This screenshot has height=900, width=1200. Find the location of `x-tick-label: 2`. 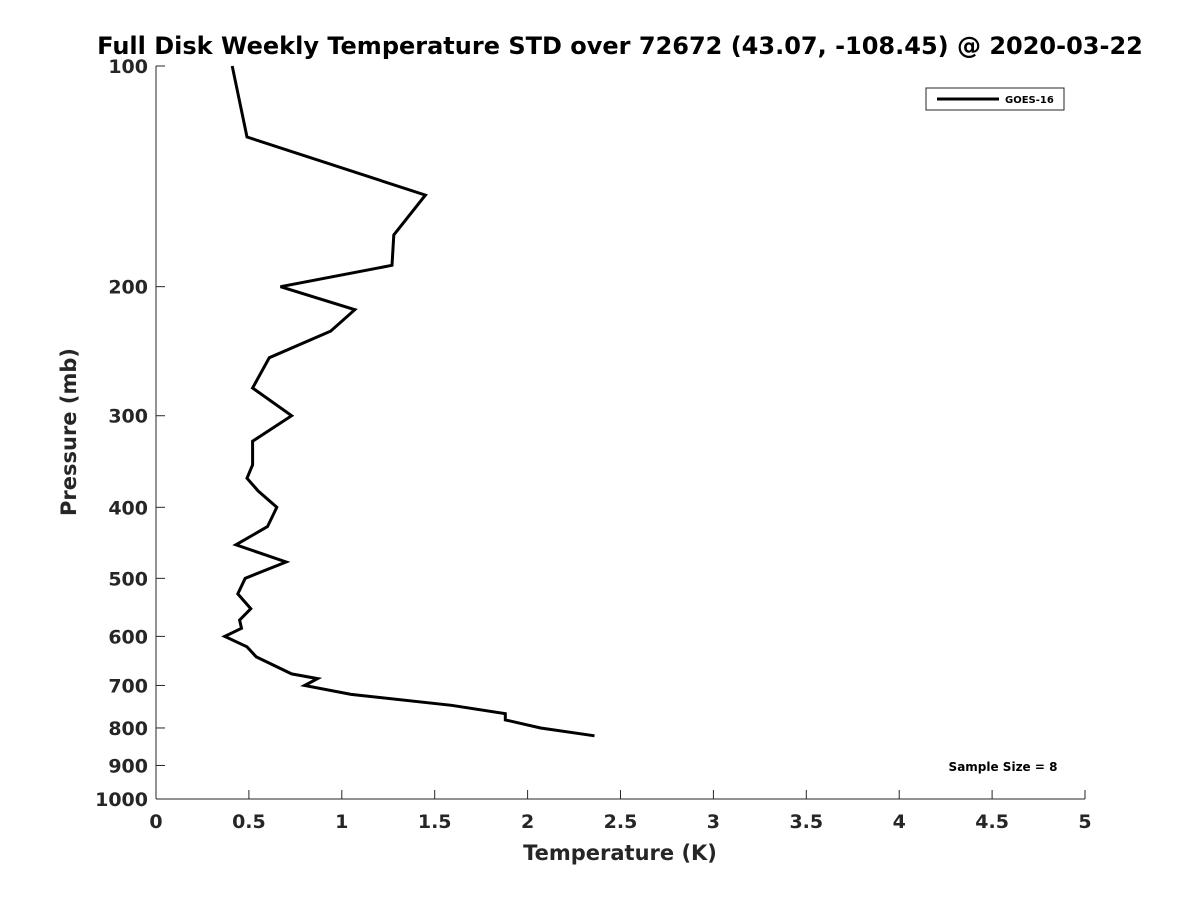

x-tick-label: 2 is located at coordinates (527, 822).